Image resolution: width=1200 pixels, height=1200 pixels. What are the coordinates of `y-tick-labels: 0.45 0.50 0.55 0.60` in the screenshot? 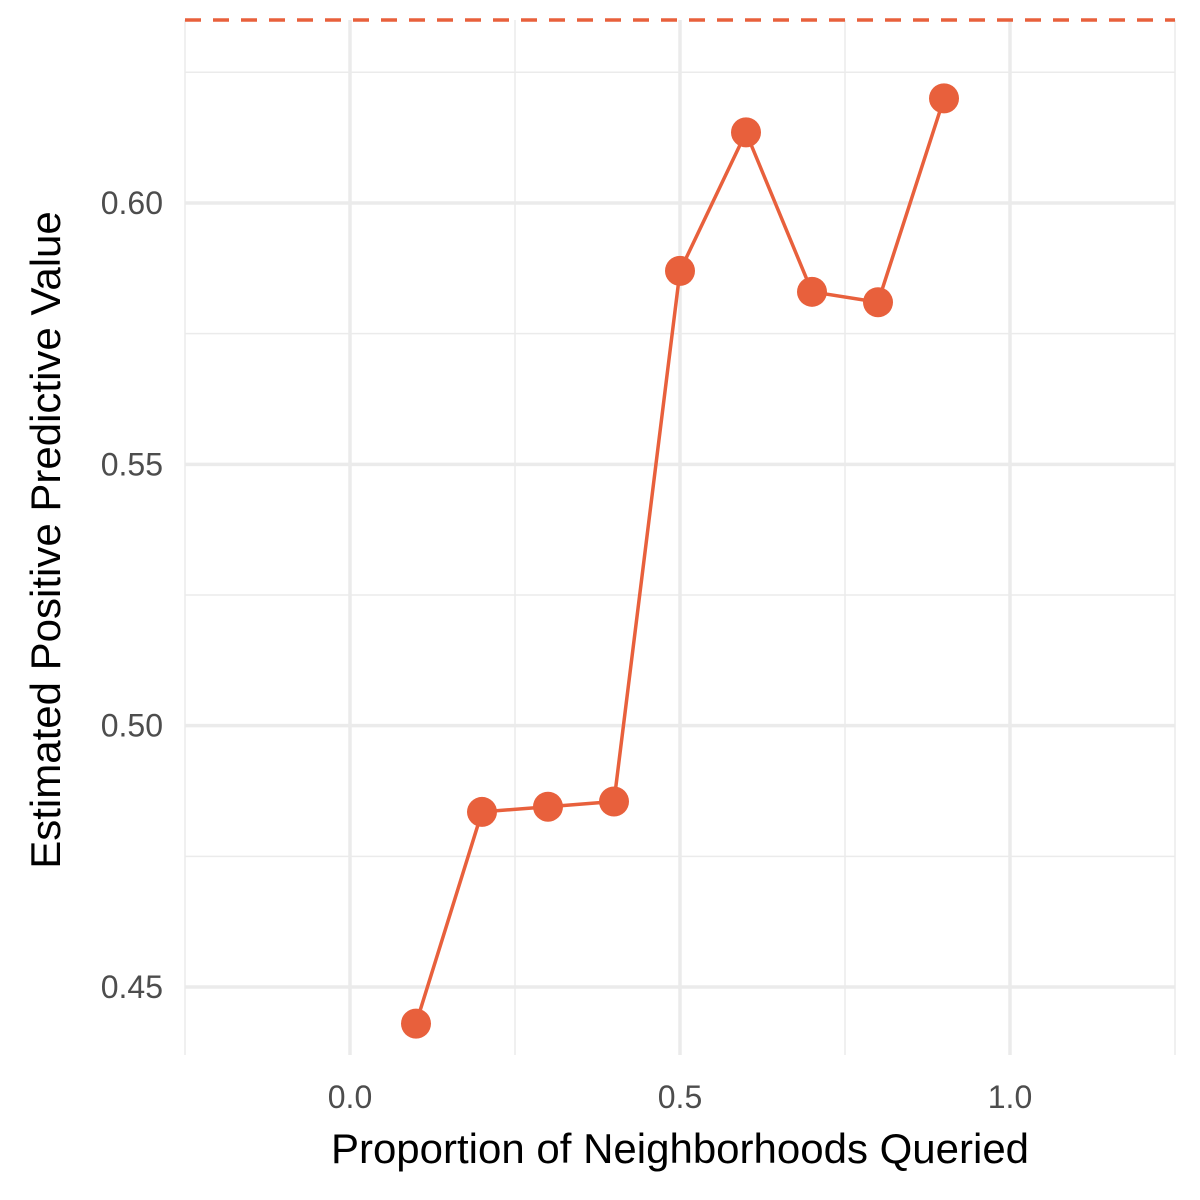 It's located at (132, 595).